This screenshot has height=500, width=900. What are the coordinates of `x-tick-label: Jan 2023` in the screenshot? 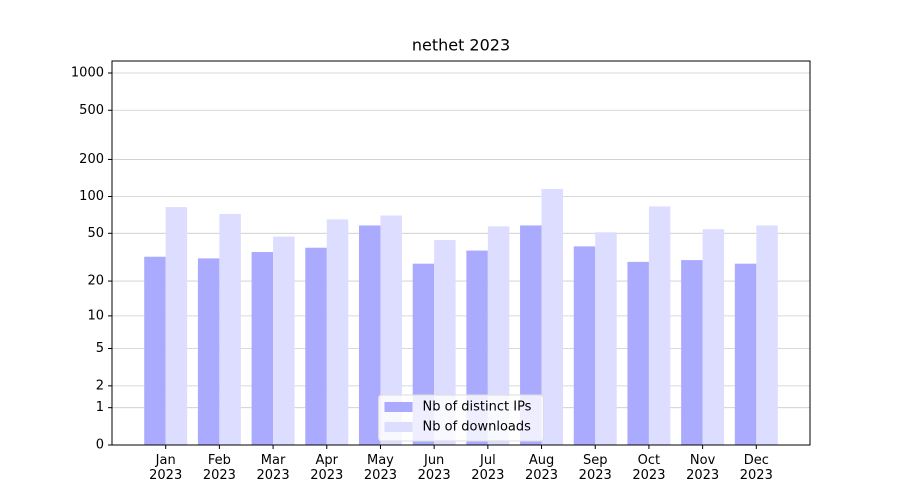 It's located at (166, 468).